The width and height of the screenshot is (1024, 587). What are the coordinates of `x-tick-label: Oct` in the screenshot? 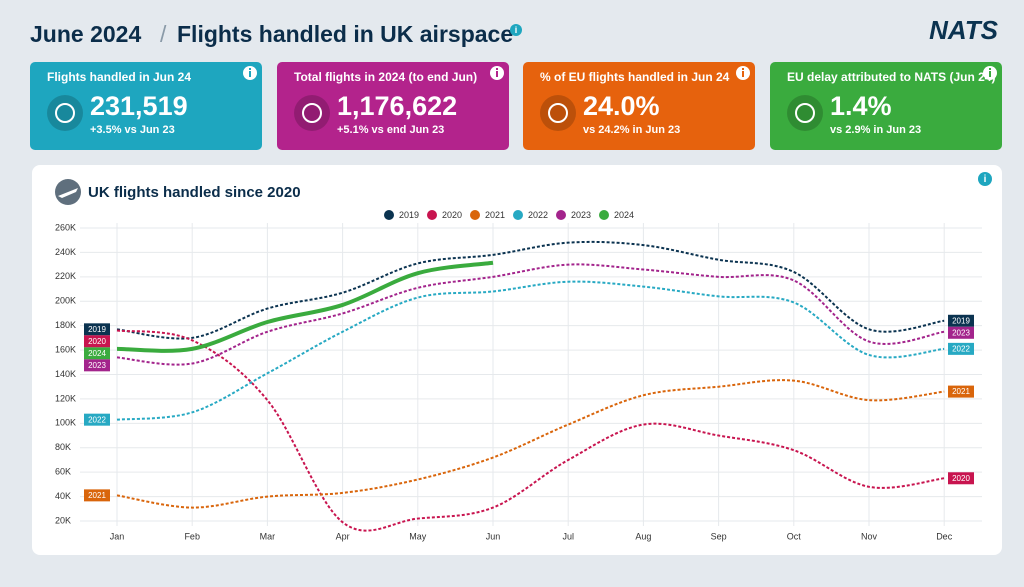 It's located at (794, 536).